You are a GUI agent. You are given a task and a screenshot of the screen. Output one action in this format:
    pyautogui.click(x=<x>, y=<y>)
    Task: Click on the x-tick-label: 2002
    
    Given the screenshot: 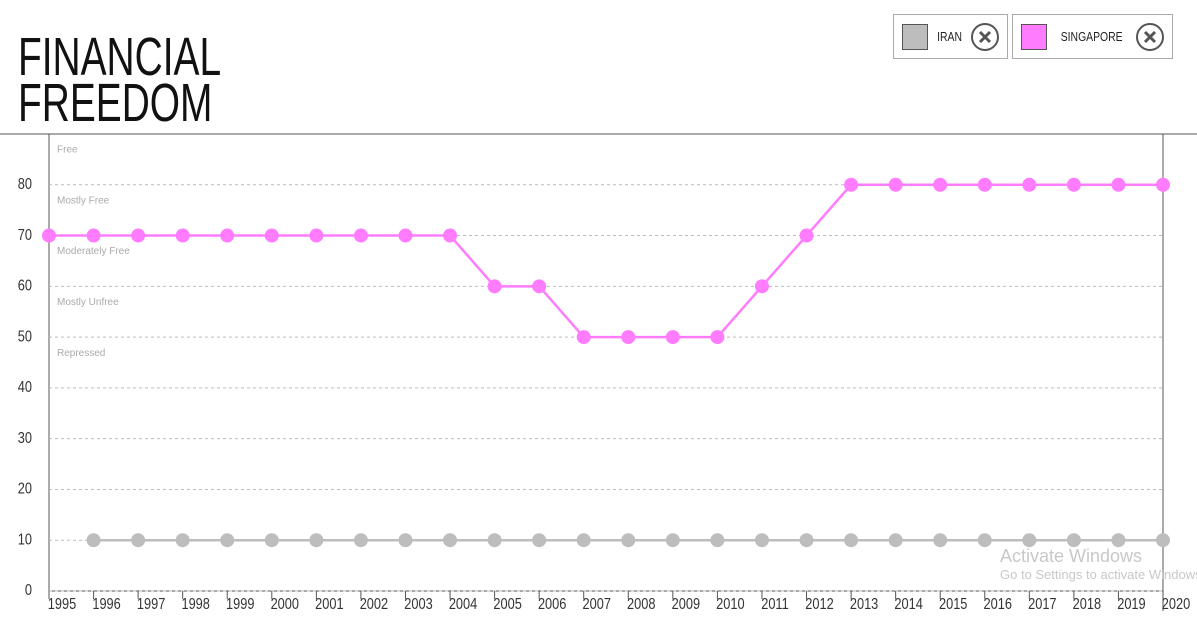 What is the action you would take?
    pyautogui.click(x=374, y=605)
    